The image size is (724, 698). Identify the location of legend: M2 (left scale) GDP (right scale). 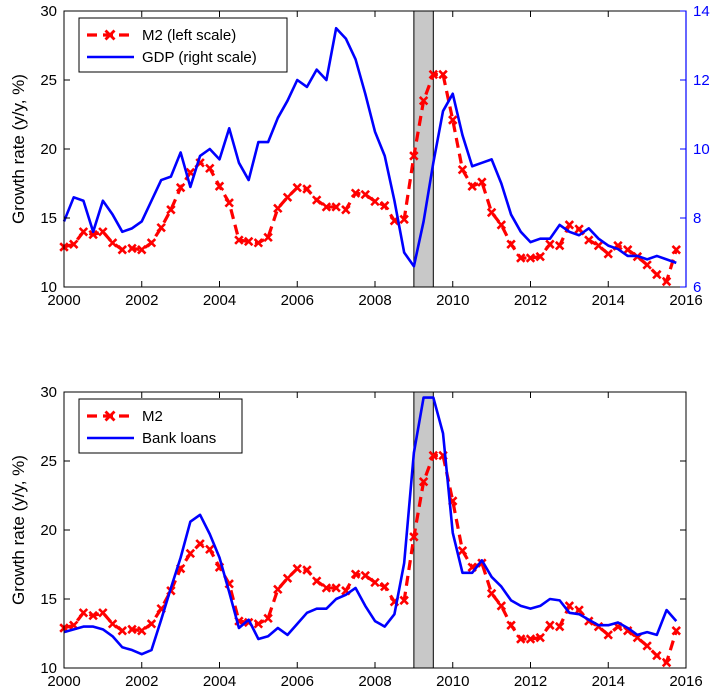
(183, 45).